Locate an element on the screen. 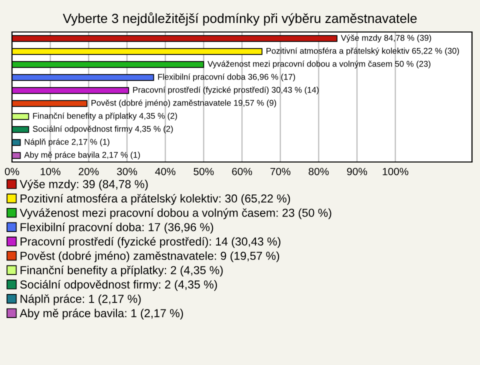 This screenshot has height=365, width=480. data-label: Náplň práce 2,17 % (1) is located at coordinates (67, 142).